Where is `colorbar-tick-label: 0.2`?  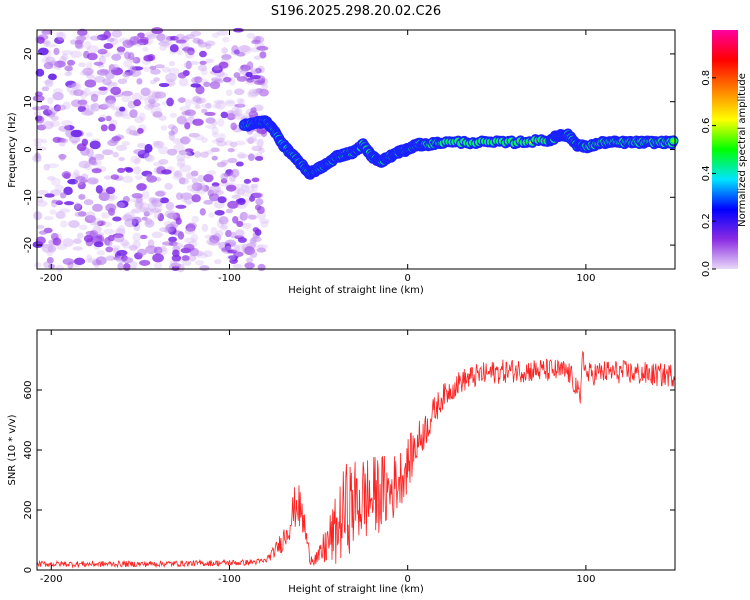 colorbar-tick-label: 0.2 is located at coordinates (706, 221).